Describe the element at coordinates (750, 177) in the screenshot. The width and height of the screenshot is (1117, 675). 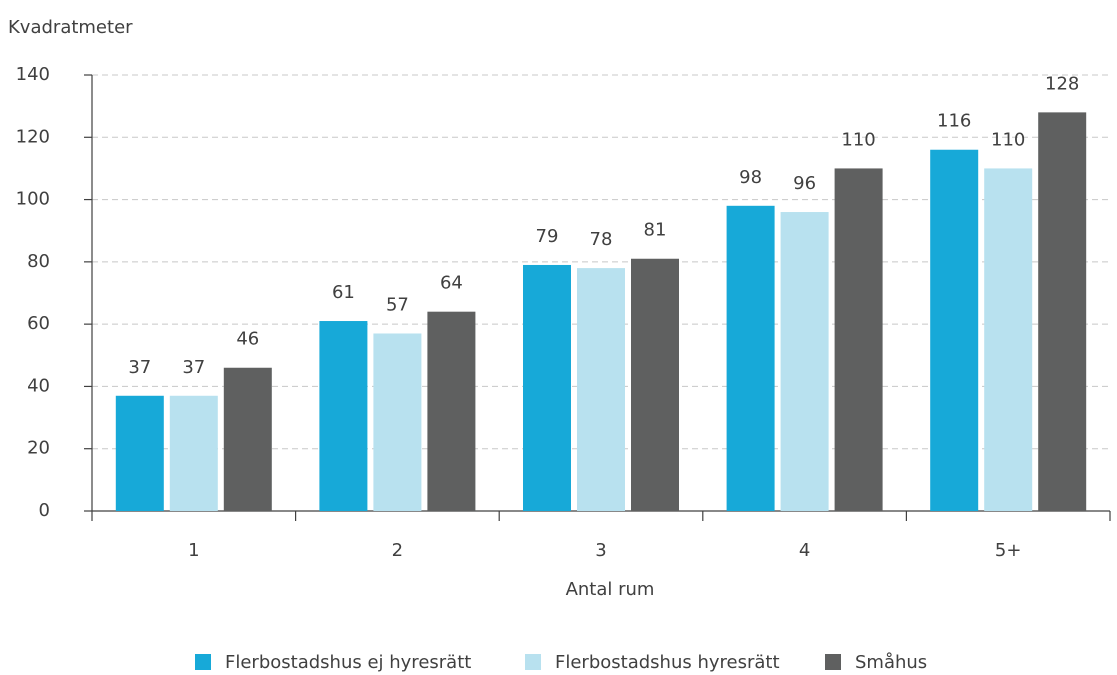
I see `value-label: 98` at that location.